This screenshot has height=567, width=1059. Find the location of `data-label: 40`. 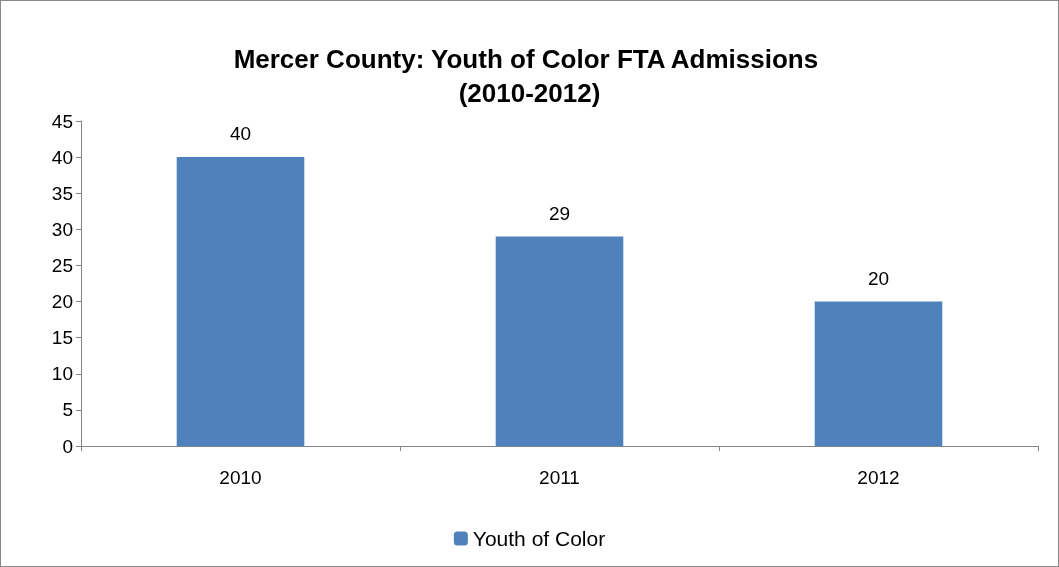

data-label: 40 is located at coordinates (240, 134).